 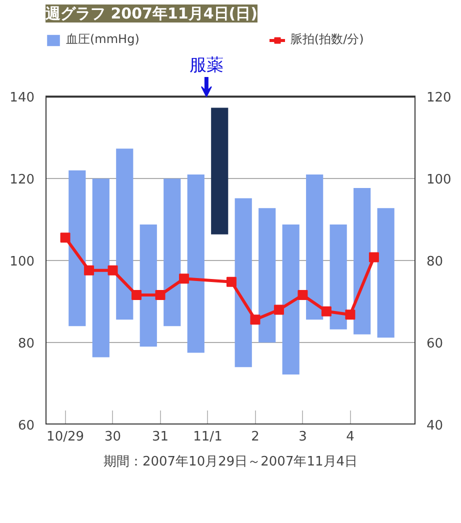 I want to click on chart-title: 週グラフ 2007年11月4日(日), so click(x=151, y=13).